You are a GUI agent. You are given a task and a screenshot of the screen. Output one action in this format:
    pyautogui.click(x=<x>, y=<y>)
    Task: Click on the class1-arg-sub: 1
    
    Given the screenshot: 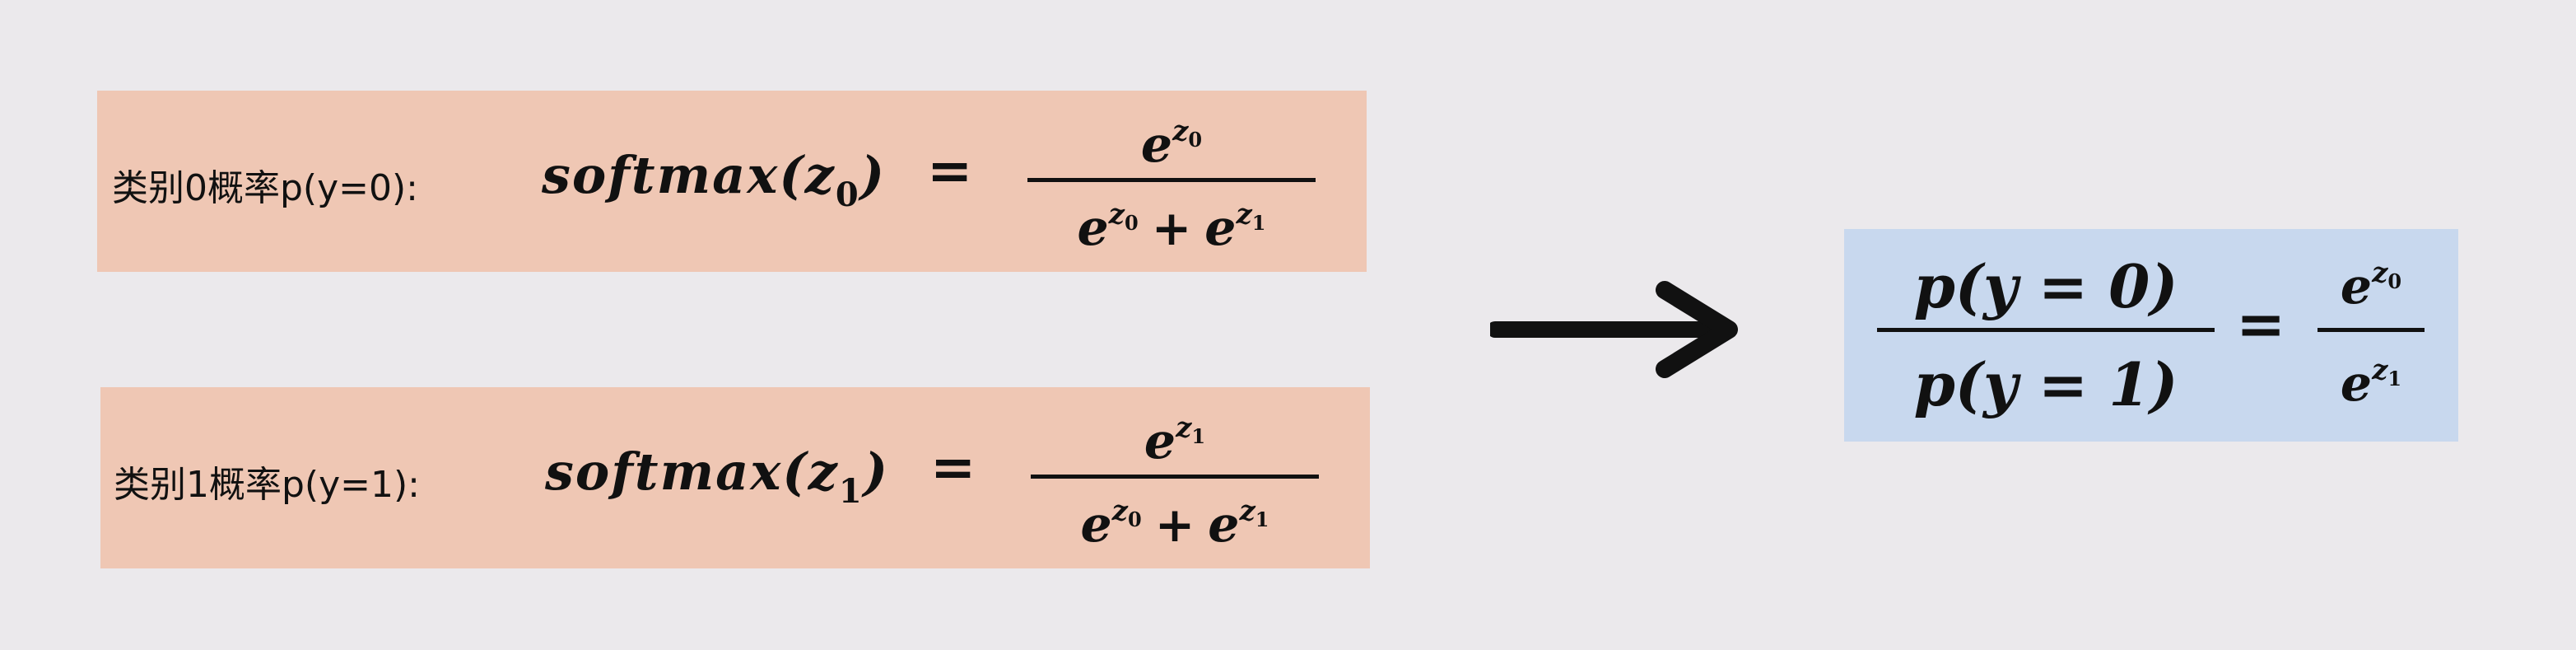 What is the action you would take?
    pyautogui.click(x=851, y=491)
    